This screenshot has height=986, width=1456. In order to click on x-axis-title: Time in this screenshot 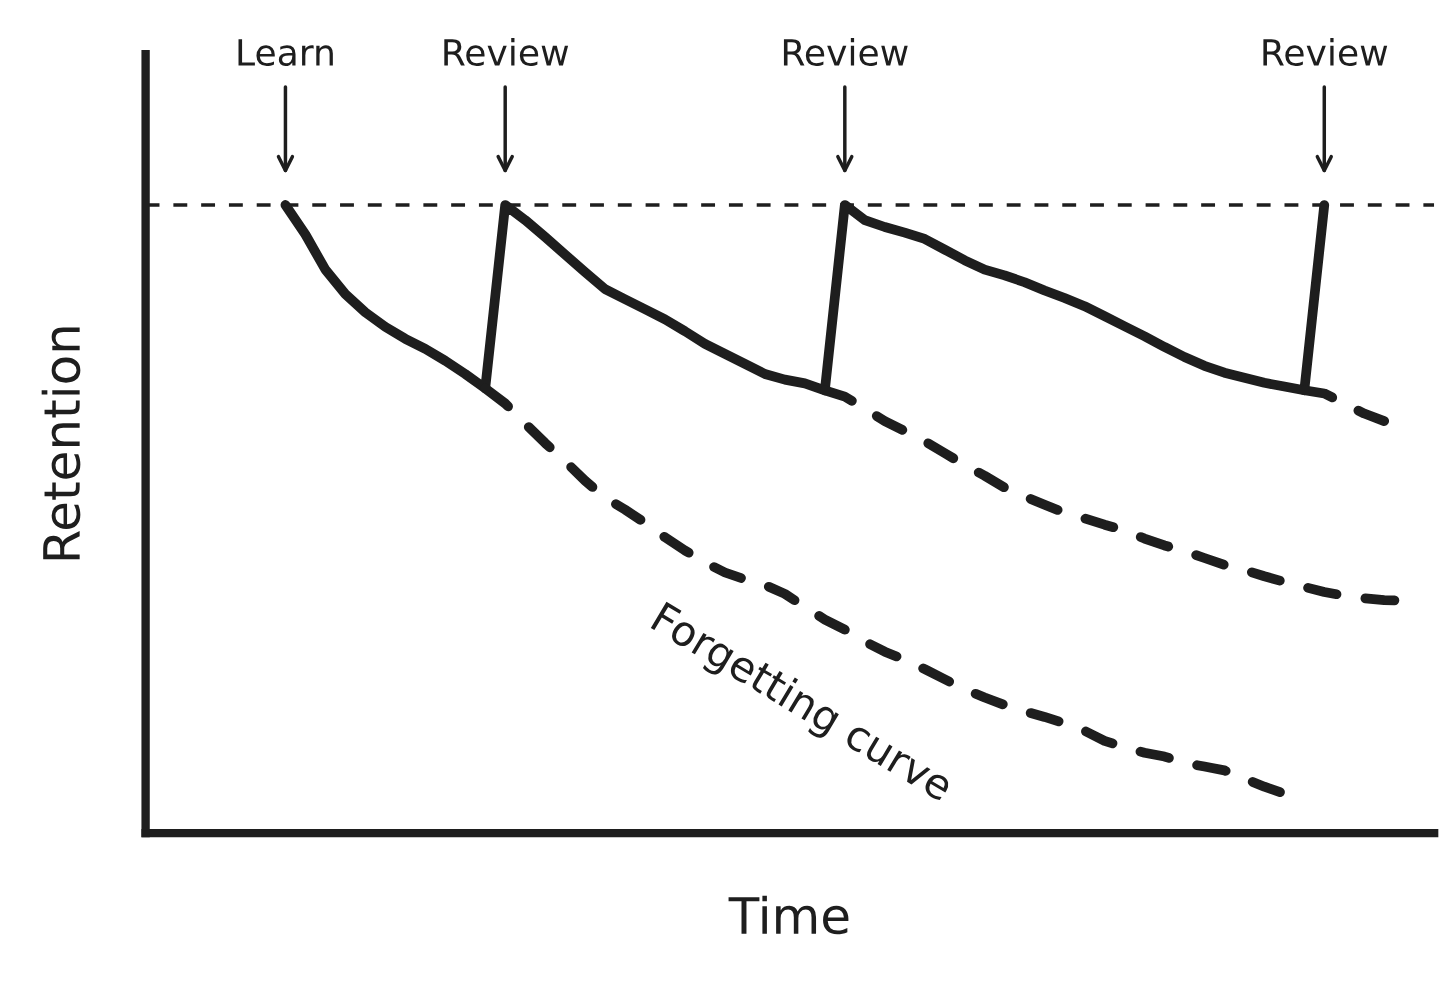, I will do `click(788, 915)`.